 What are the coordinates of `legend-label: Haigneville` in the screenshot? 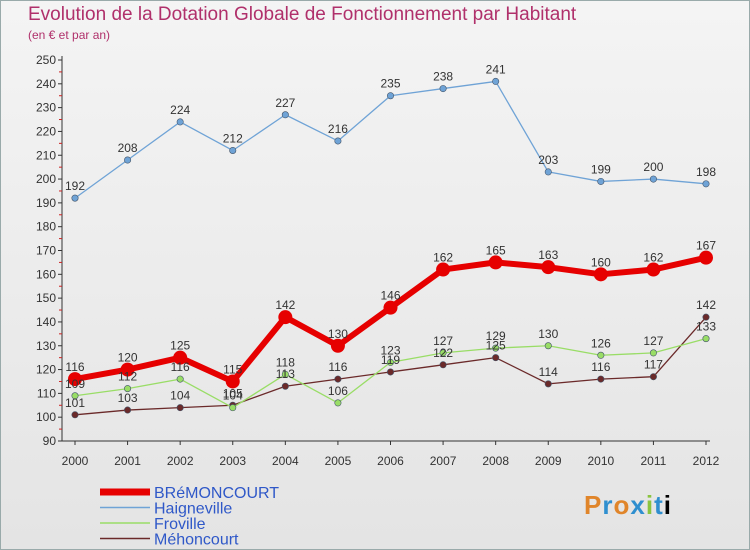 It's located at (193, 509).